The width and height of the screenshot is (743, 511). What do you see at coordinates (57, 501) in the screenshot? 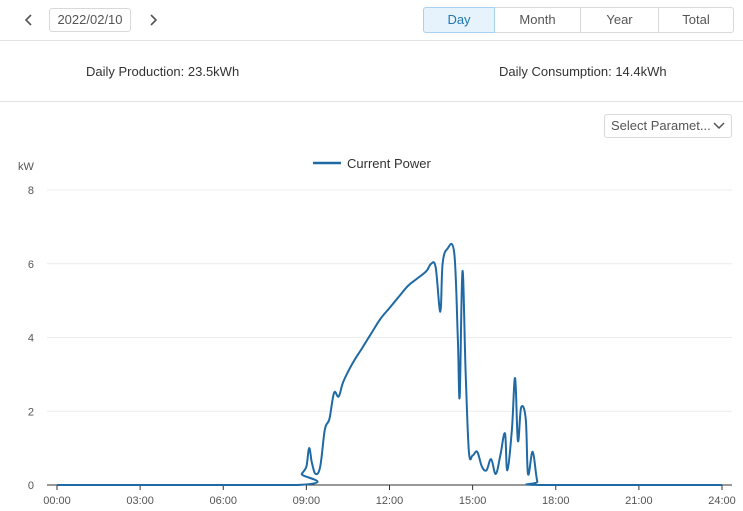
I see `x-tick-label: 00:00` at bounding box center [57, 501].